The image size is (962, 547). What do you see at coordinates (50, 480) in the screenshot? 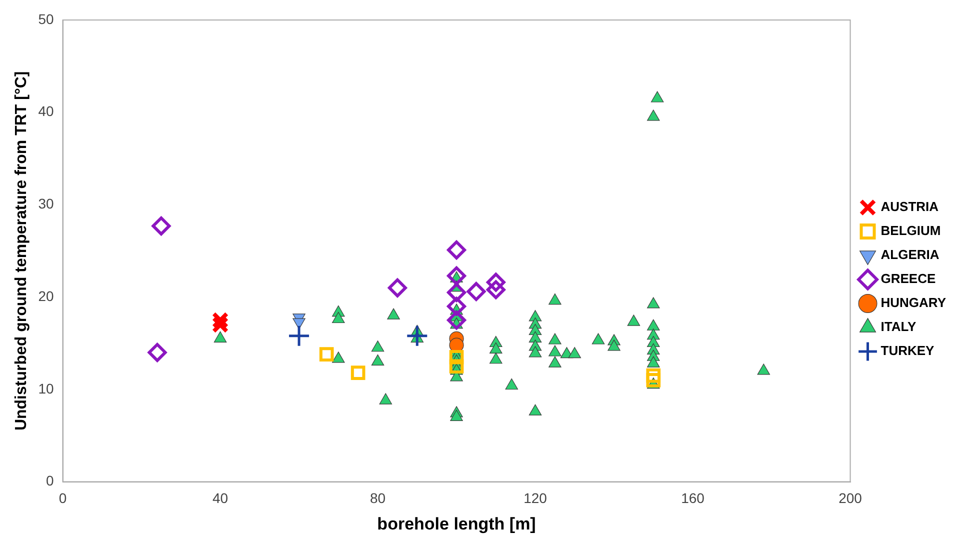
I see `y-tick-label: 0` at bounding box center [50, 480].